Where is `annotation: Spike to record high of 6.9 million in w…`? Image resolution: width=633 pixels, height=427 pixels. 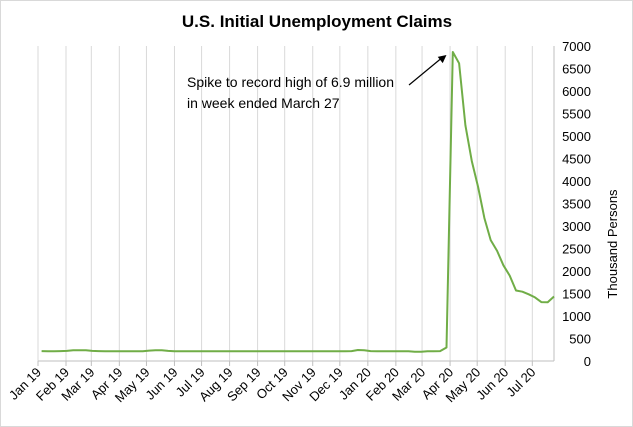
annotation: Spike to record high of 6.9 million in w… is located at coordinates (317, 82).